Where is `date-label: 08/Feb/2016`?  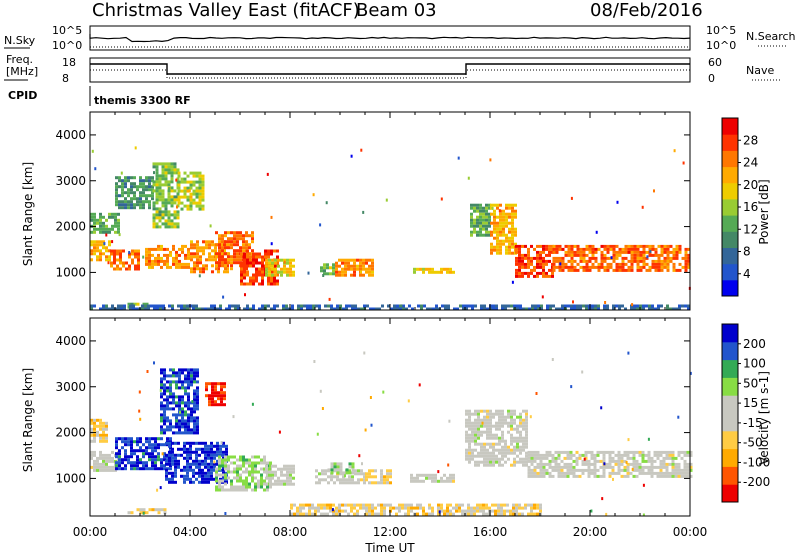 date-label: 08/Feb/2016 is located at coordinates (646, 10).